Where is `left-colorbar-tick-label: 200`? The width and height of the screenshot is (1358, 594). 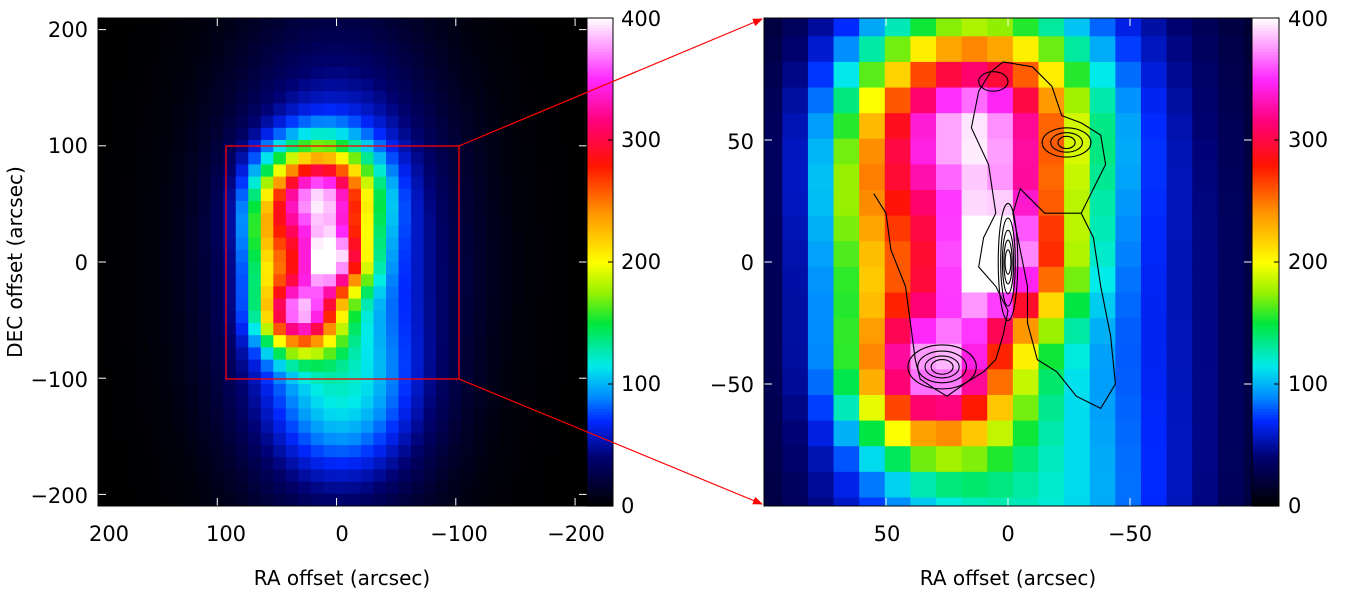
left-colorbar-tick-label: 200 is located at coordinates (641, 262).